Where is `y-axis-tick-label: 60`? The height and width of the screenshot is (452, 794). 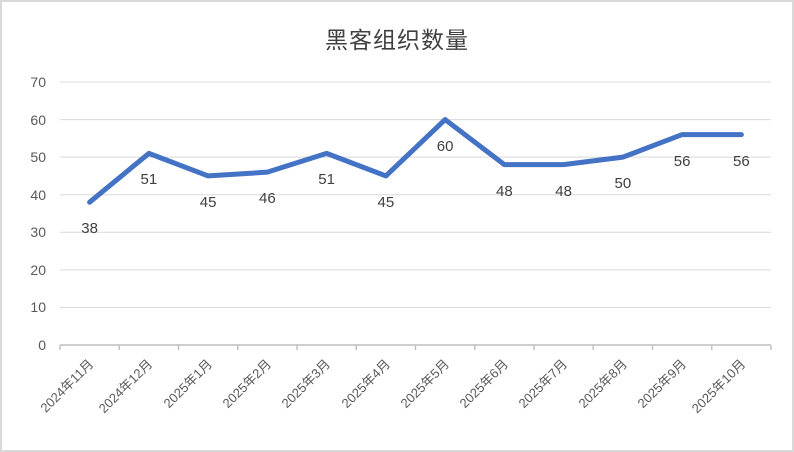 y-axis-tick-label: 60 is located at coordinates (38, 119).